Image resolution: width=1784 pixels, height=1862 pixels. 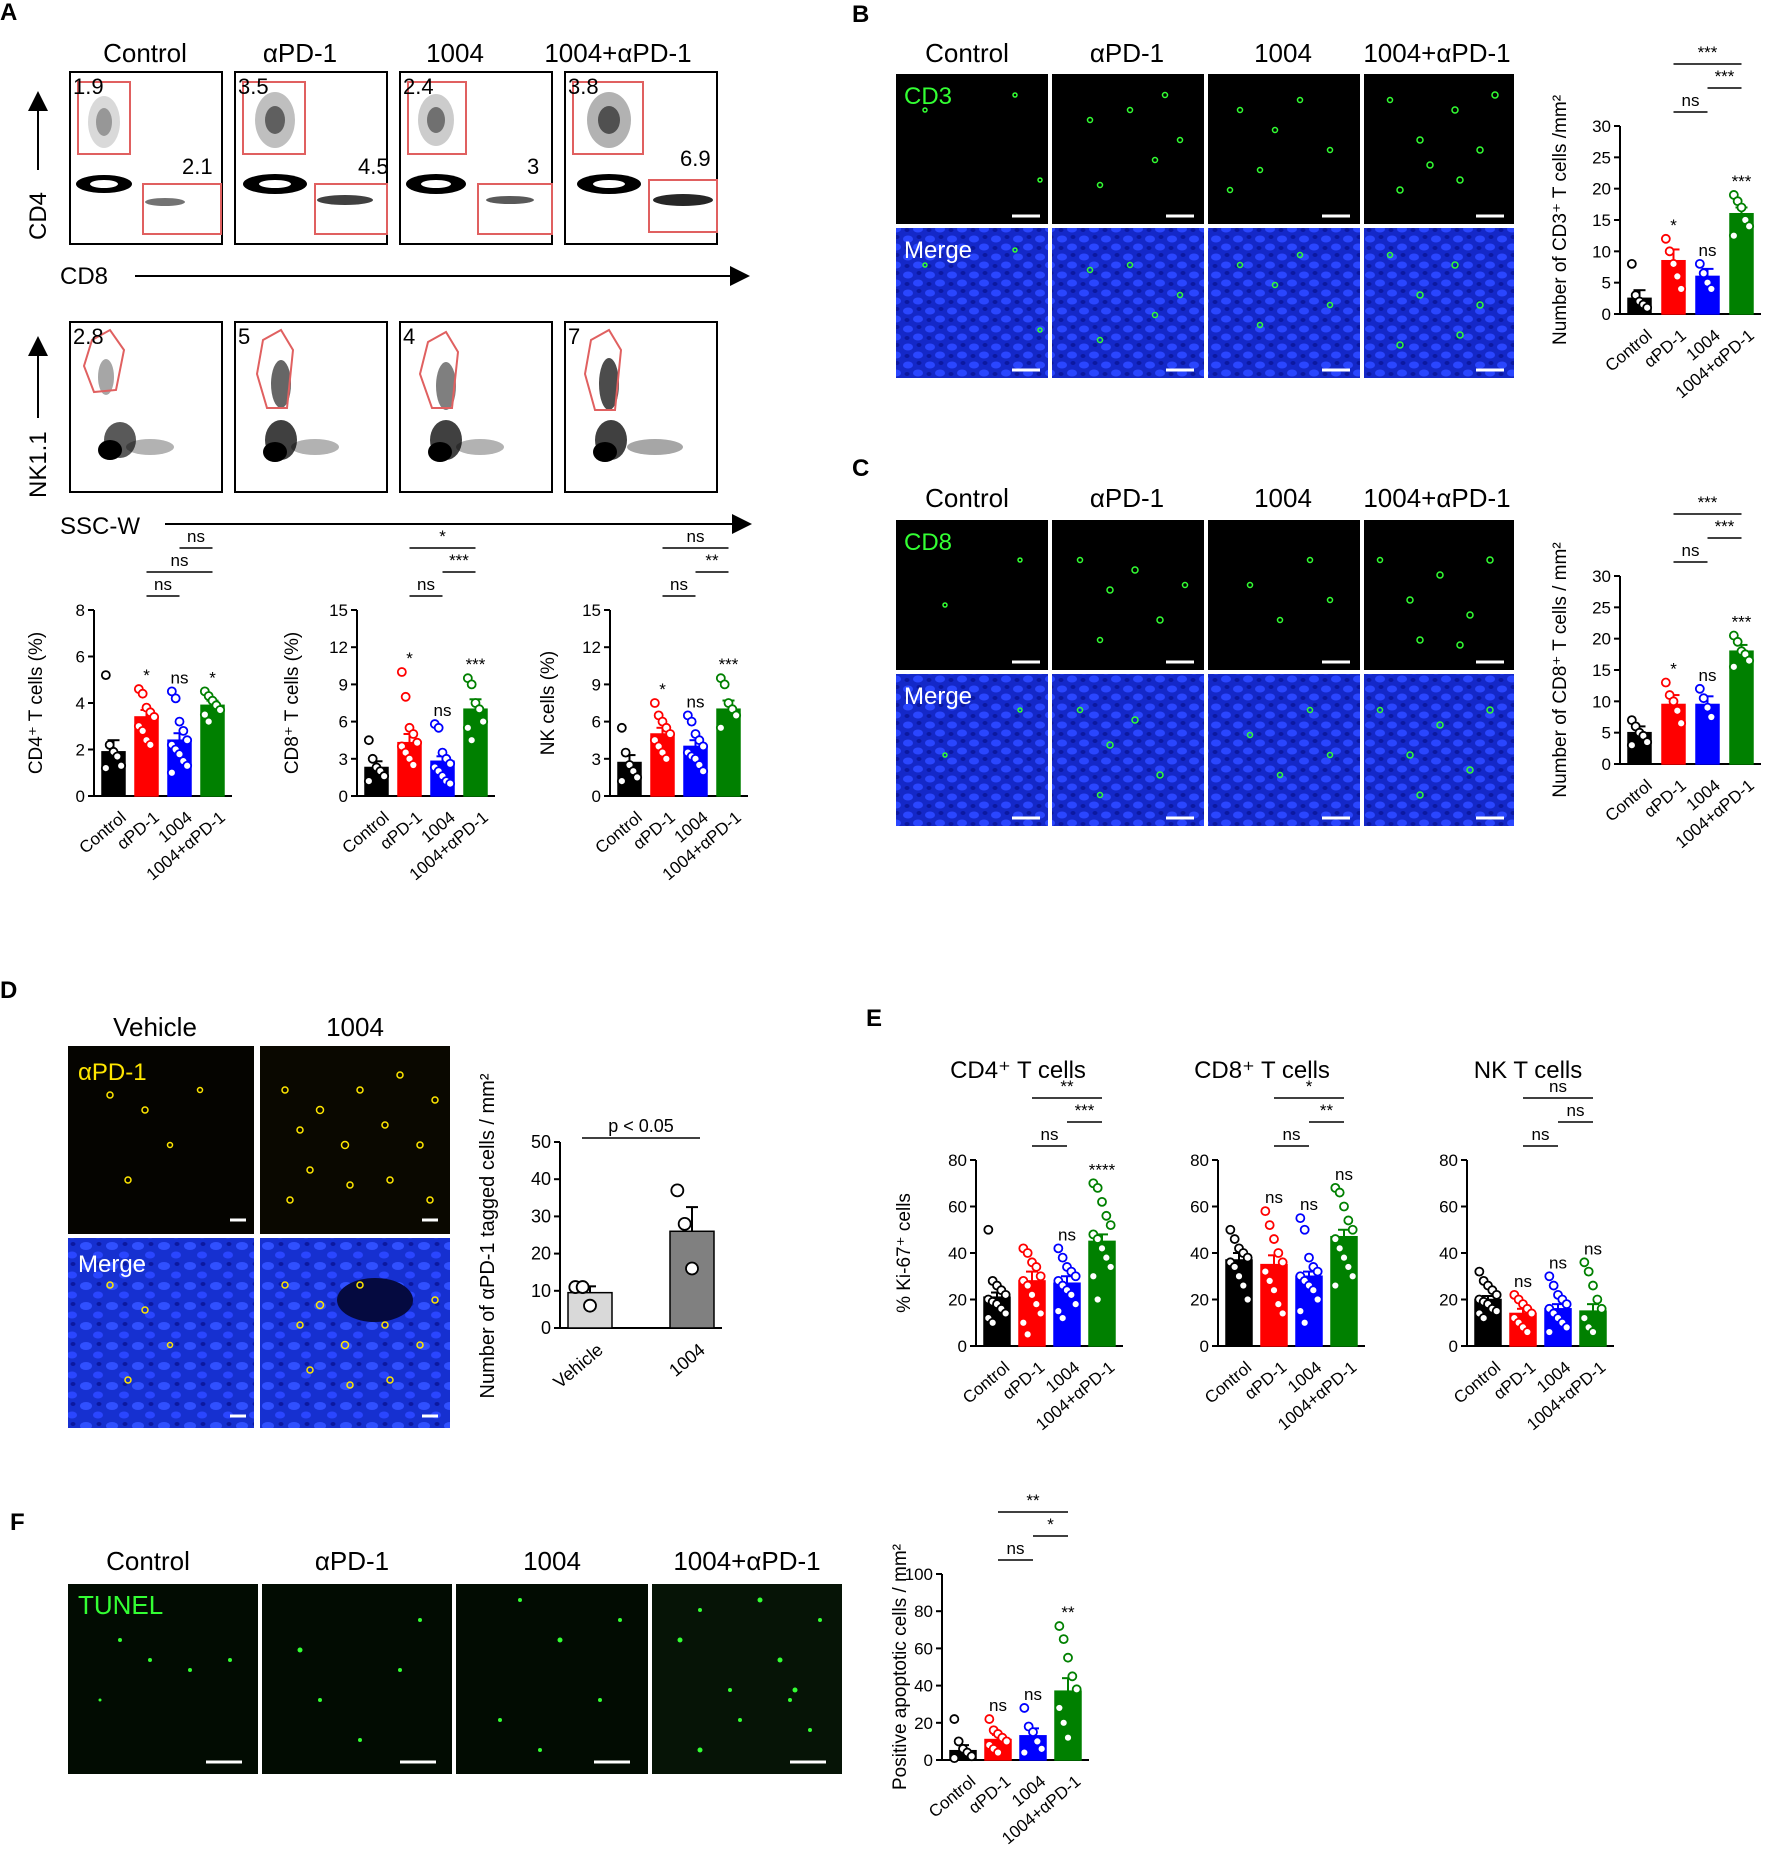 I want to click on y-tick-label: 12, so click(x=338, y=647).